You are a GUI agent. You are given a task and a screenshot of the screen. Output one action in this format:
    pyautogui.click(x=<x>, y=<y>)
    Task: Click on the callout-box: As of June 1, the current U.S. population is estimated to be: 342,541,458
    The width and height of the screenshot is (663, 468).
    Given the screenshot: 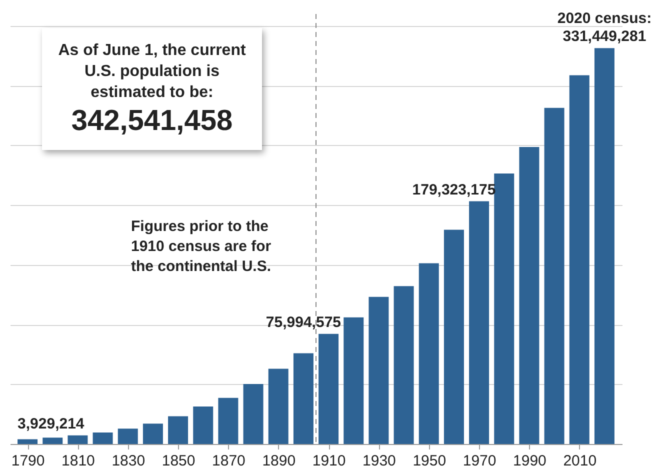 What is the action you would take?
    pyautogui.click(x=152, y=89)
    